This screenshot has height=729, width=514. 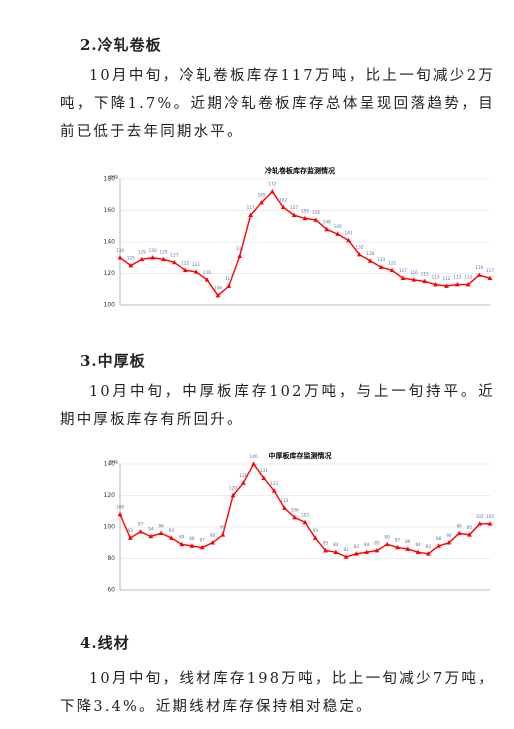 I want to click on data-label: 86, so click(x=408, y=541).